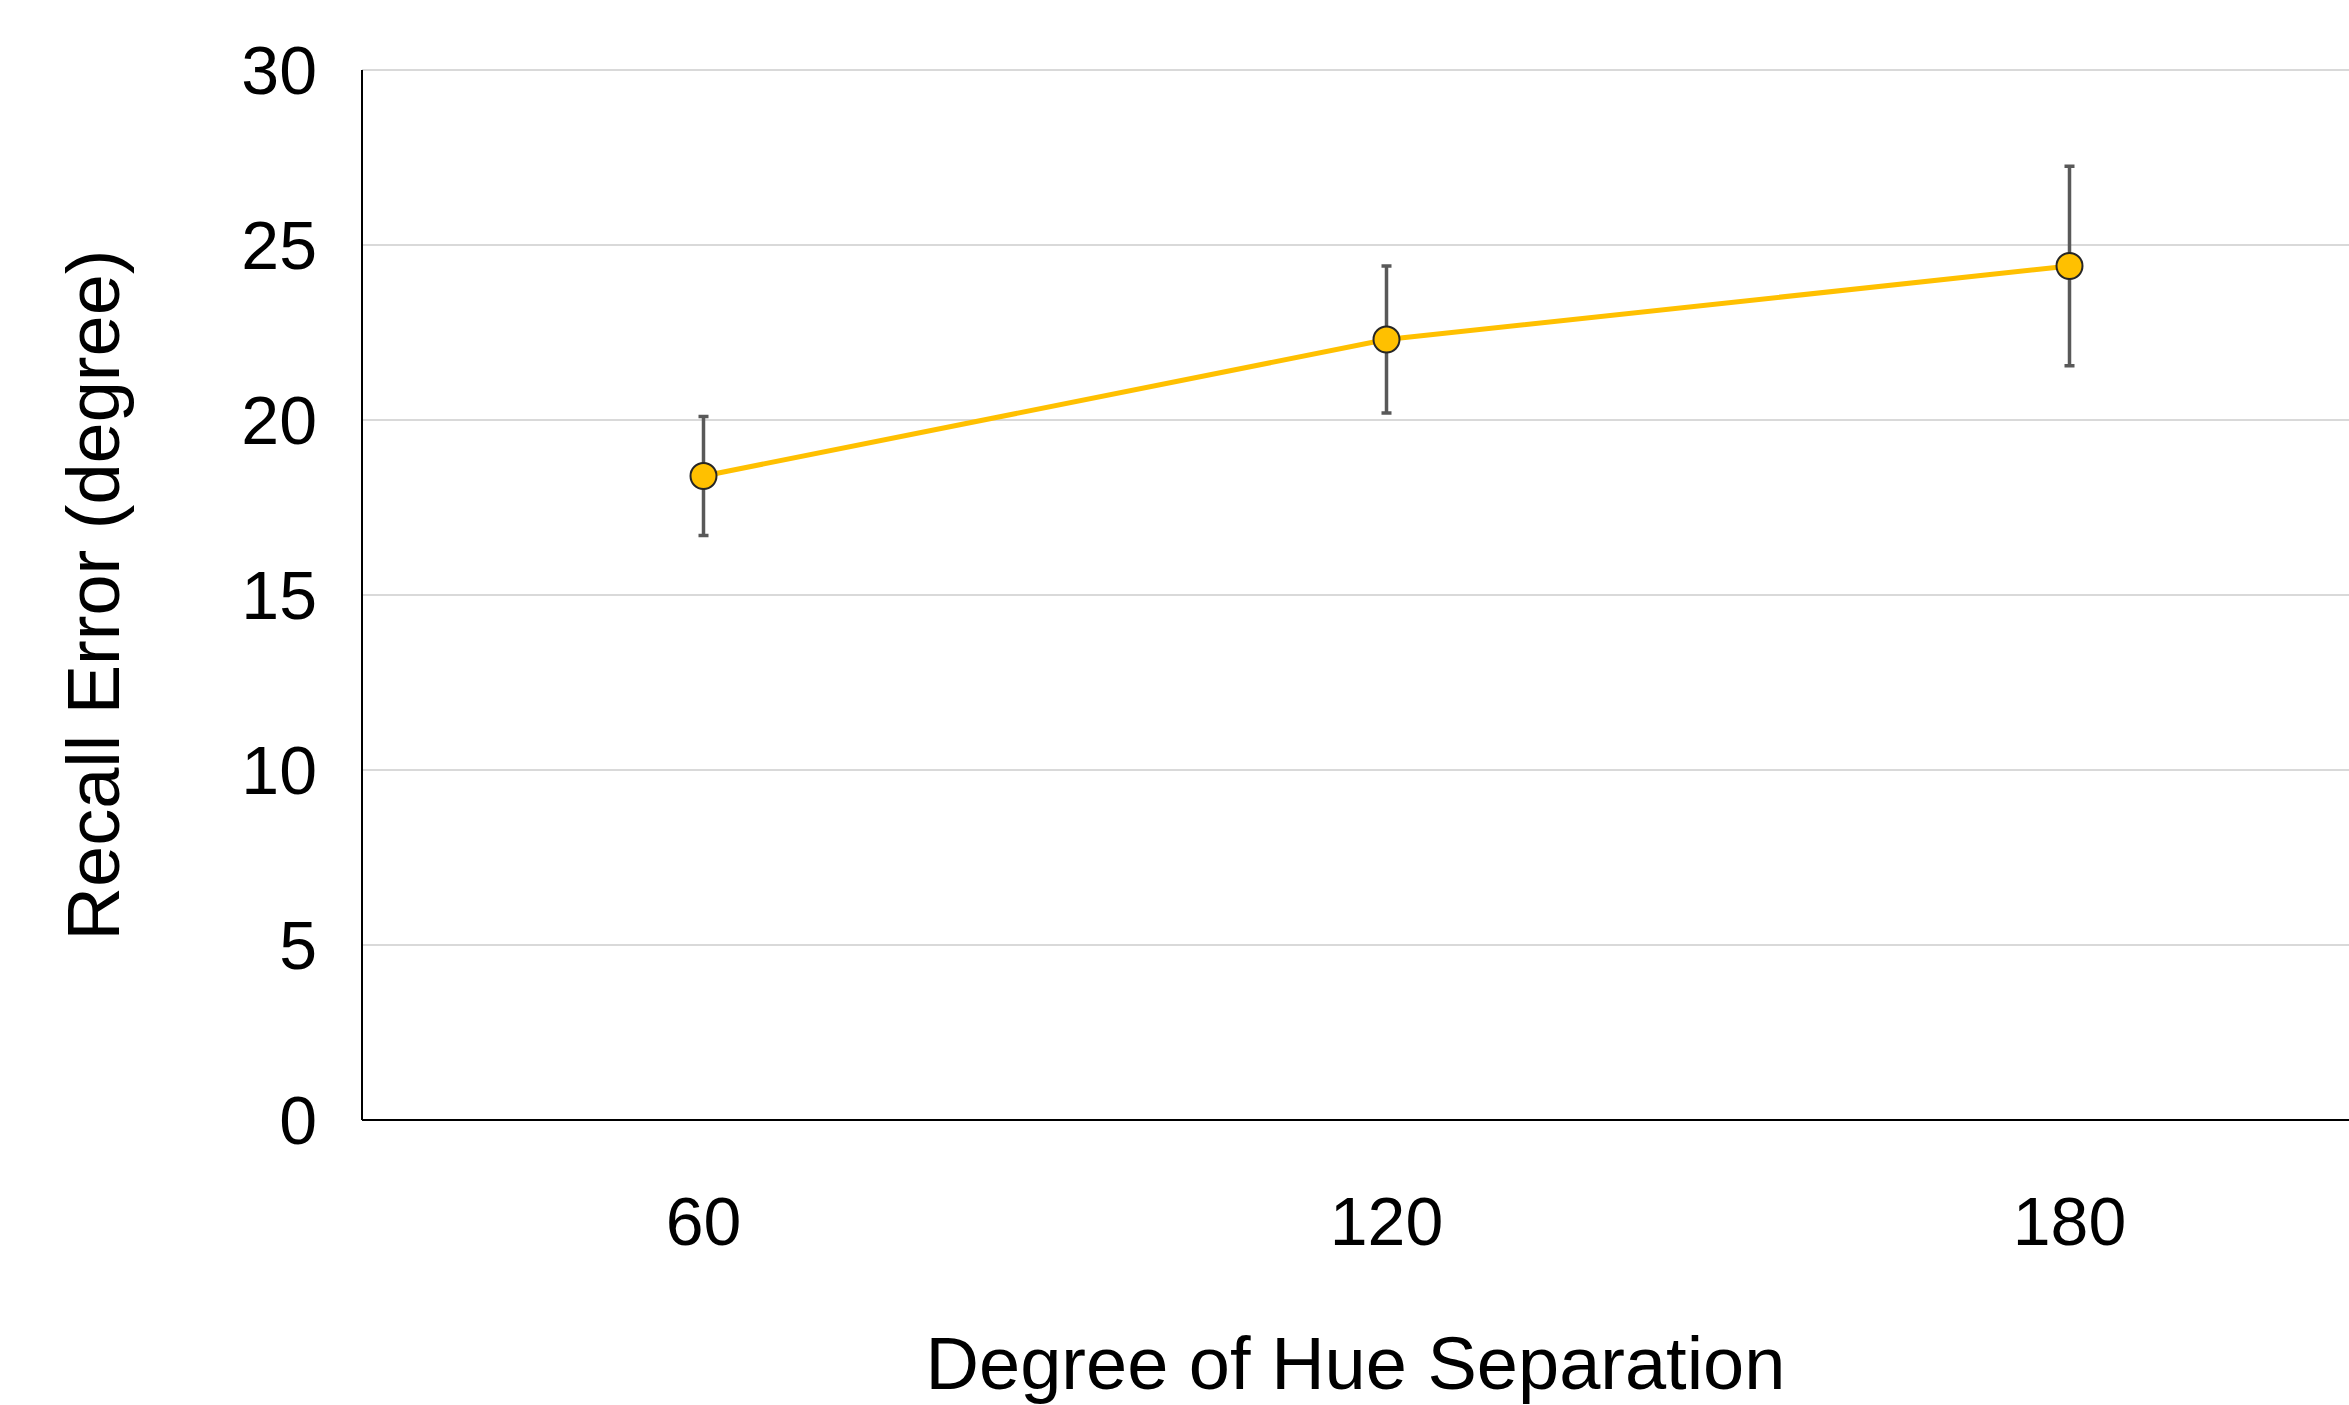 This screenshot has width=2349, height=1405. Describe the element at coordinates (279, 244) in the screenshot. I see `y-tick-label: 25` at that location.